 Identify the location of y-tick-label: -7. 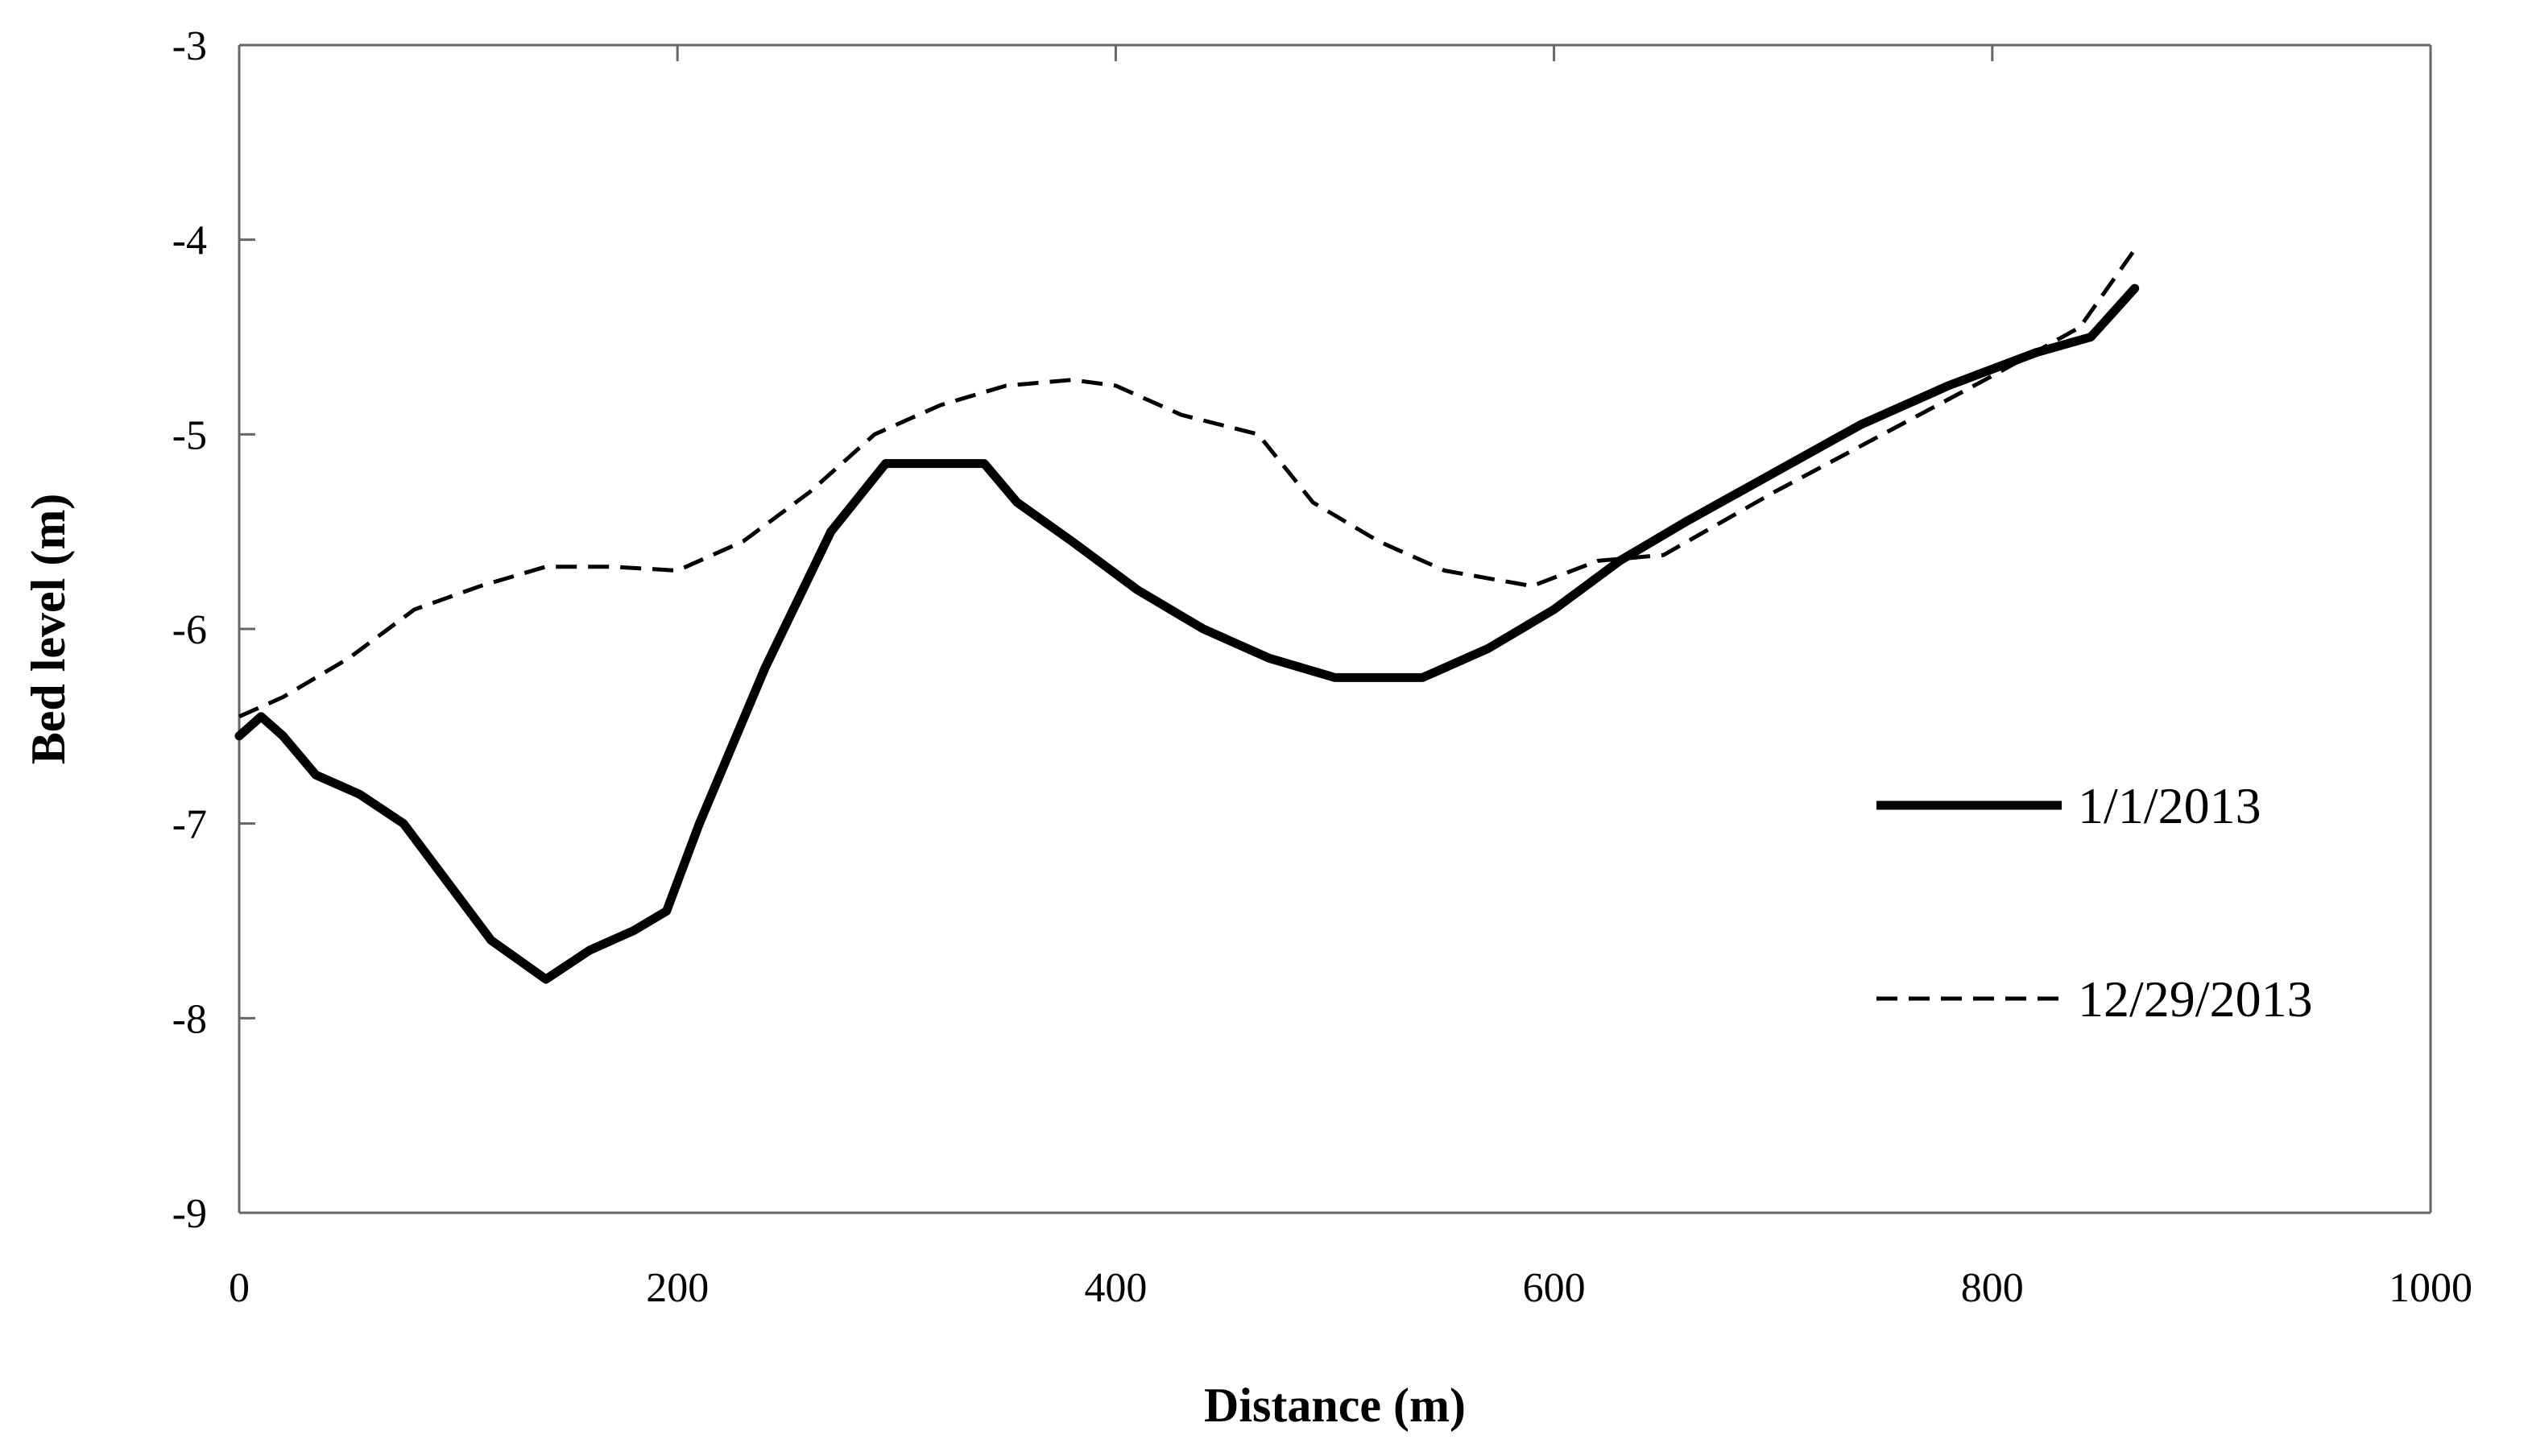
(189, 825).